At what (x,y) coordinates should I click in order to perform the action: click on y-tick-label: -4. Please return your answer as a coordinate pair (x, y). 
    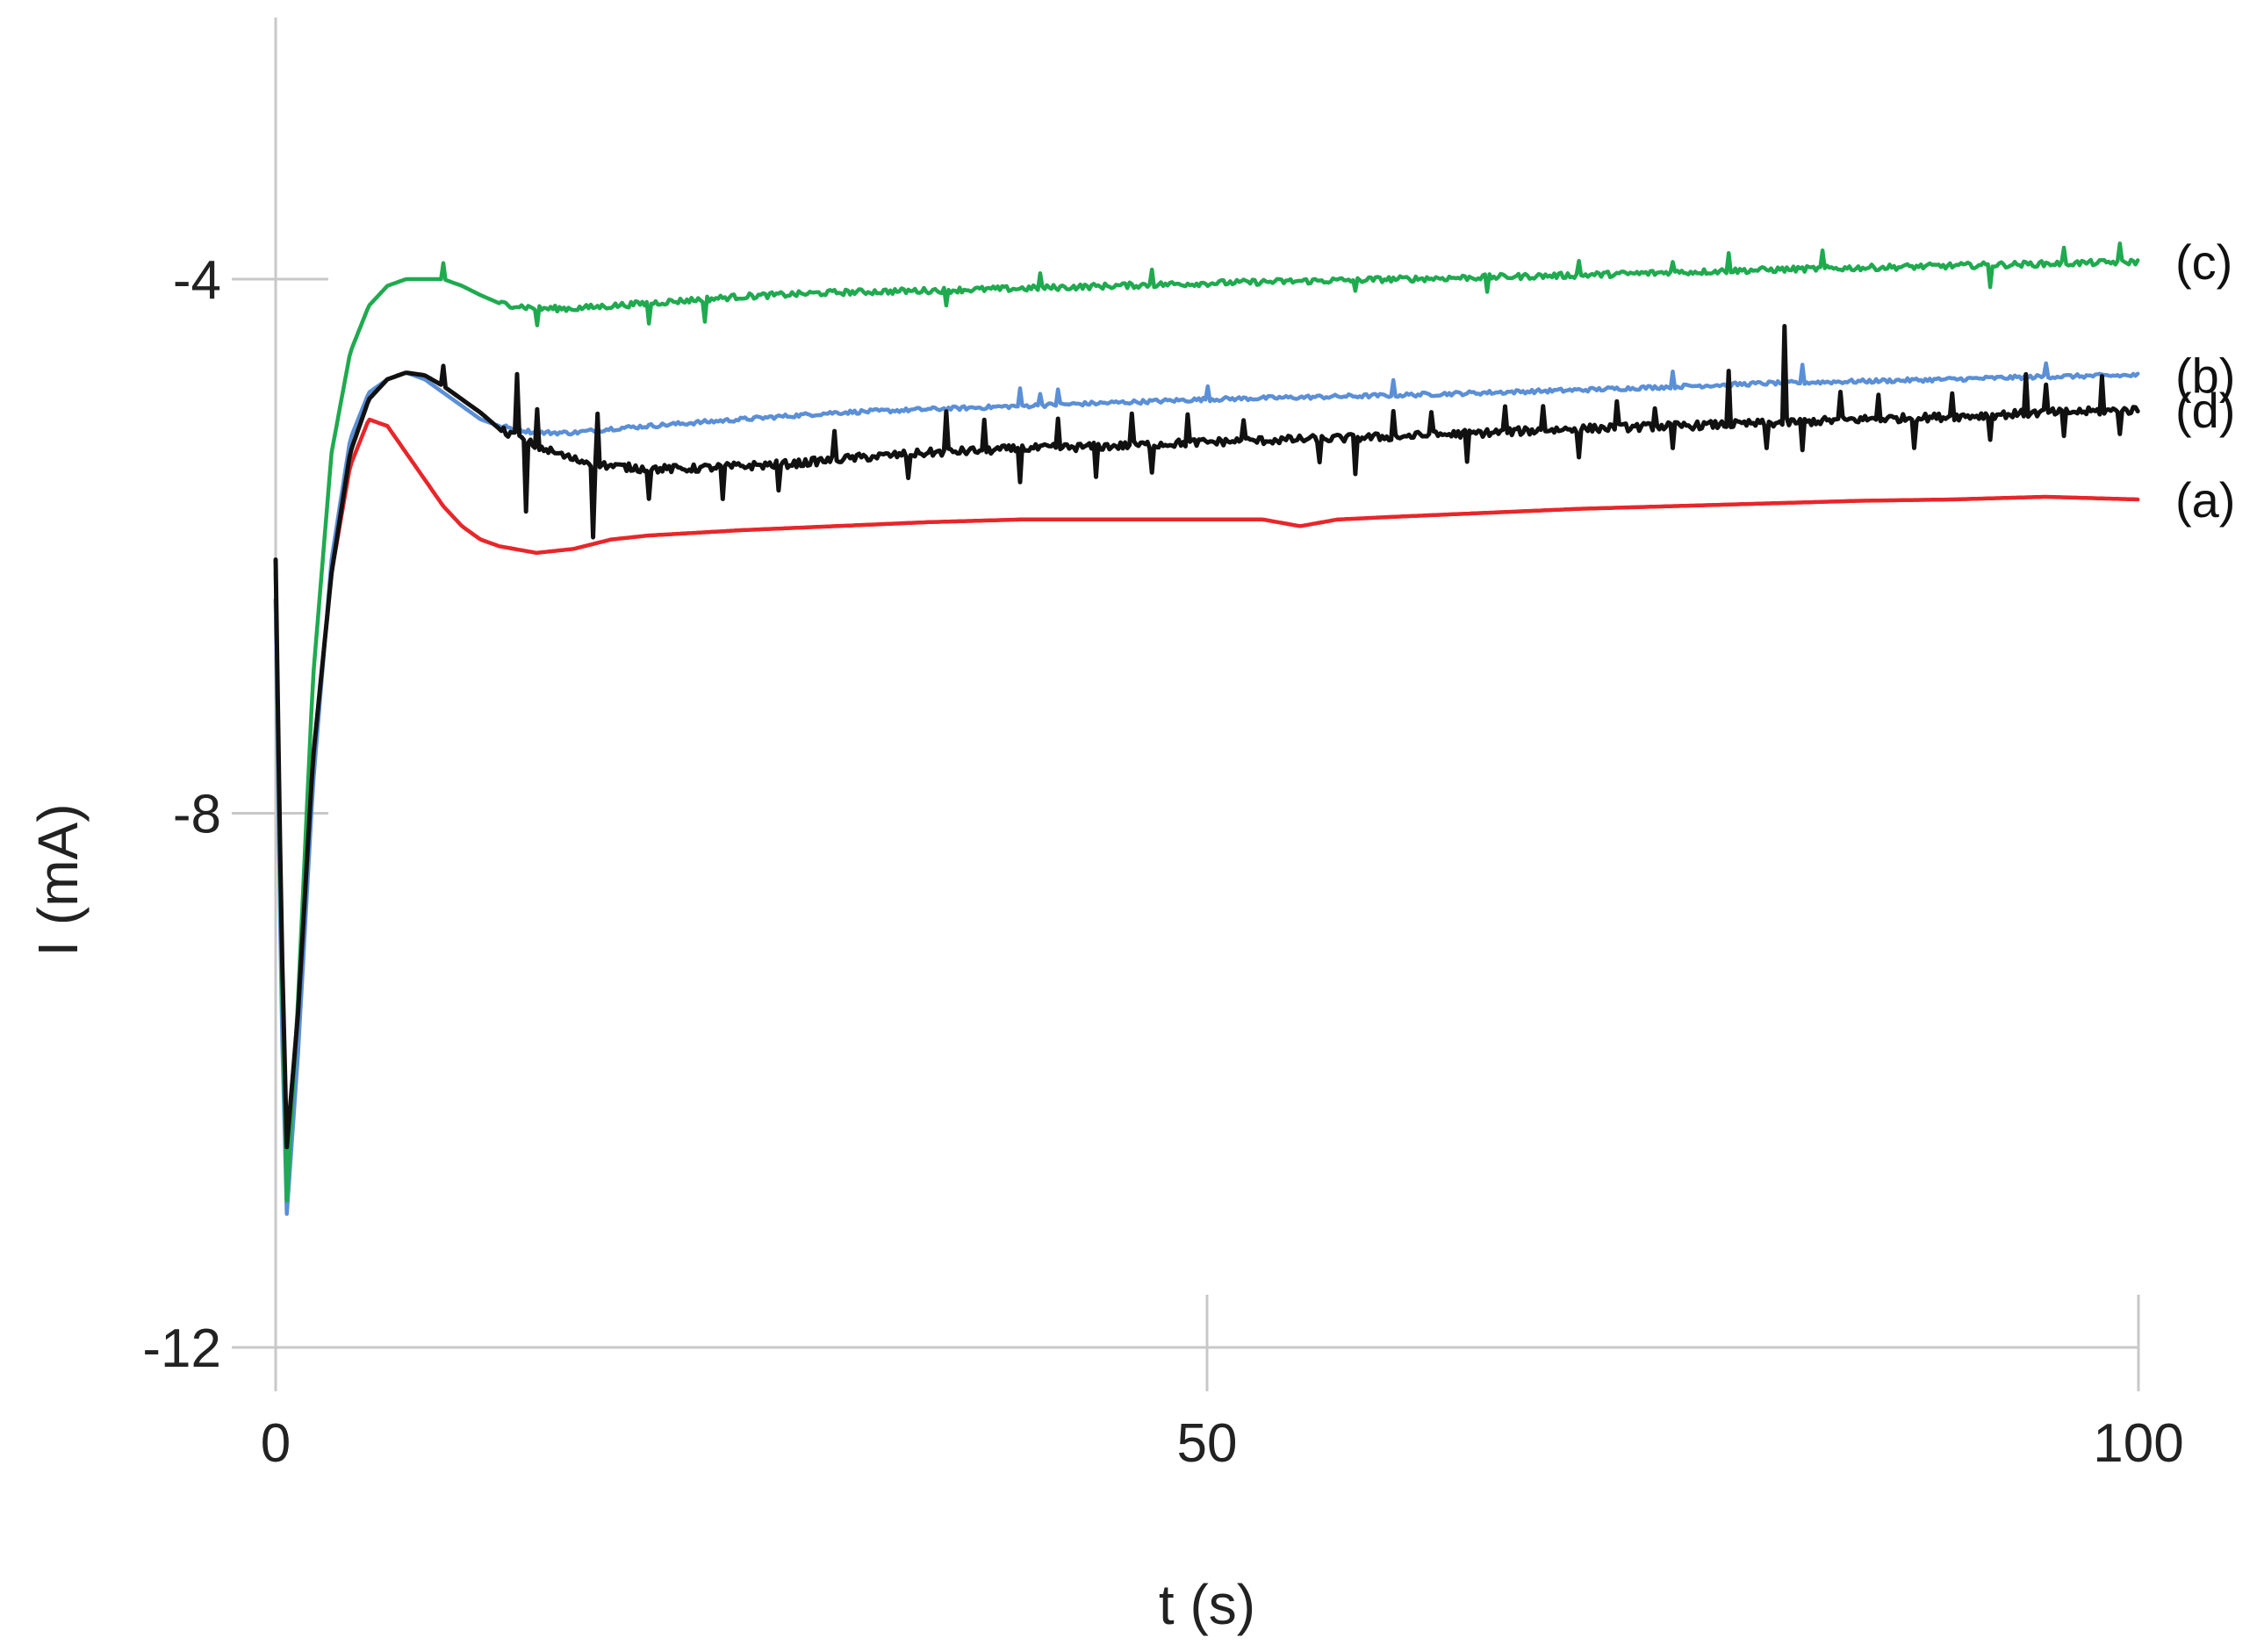
    Looking at the image, I should click on (197, 280).